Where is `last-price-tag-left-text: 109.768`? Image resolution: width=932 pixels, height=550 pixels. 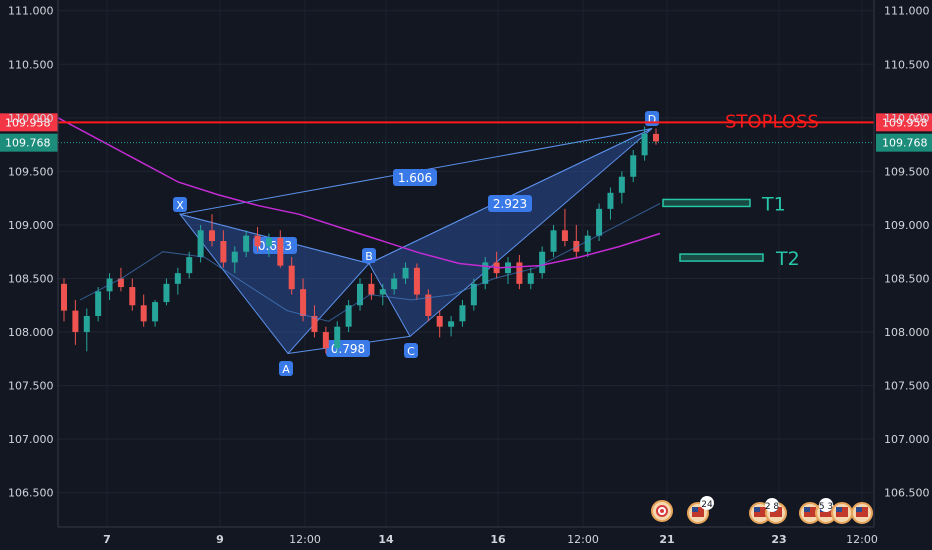
last-price-tag-left-text: 109.768 is located at coordinates (28, 143).